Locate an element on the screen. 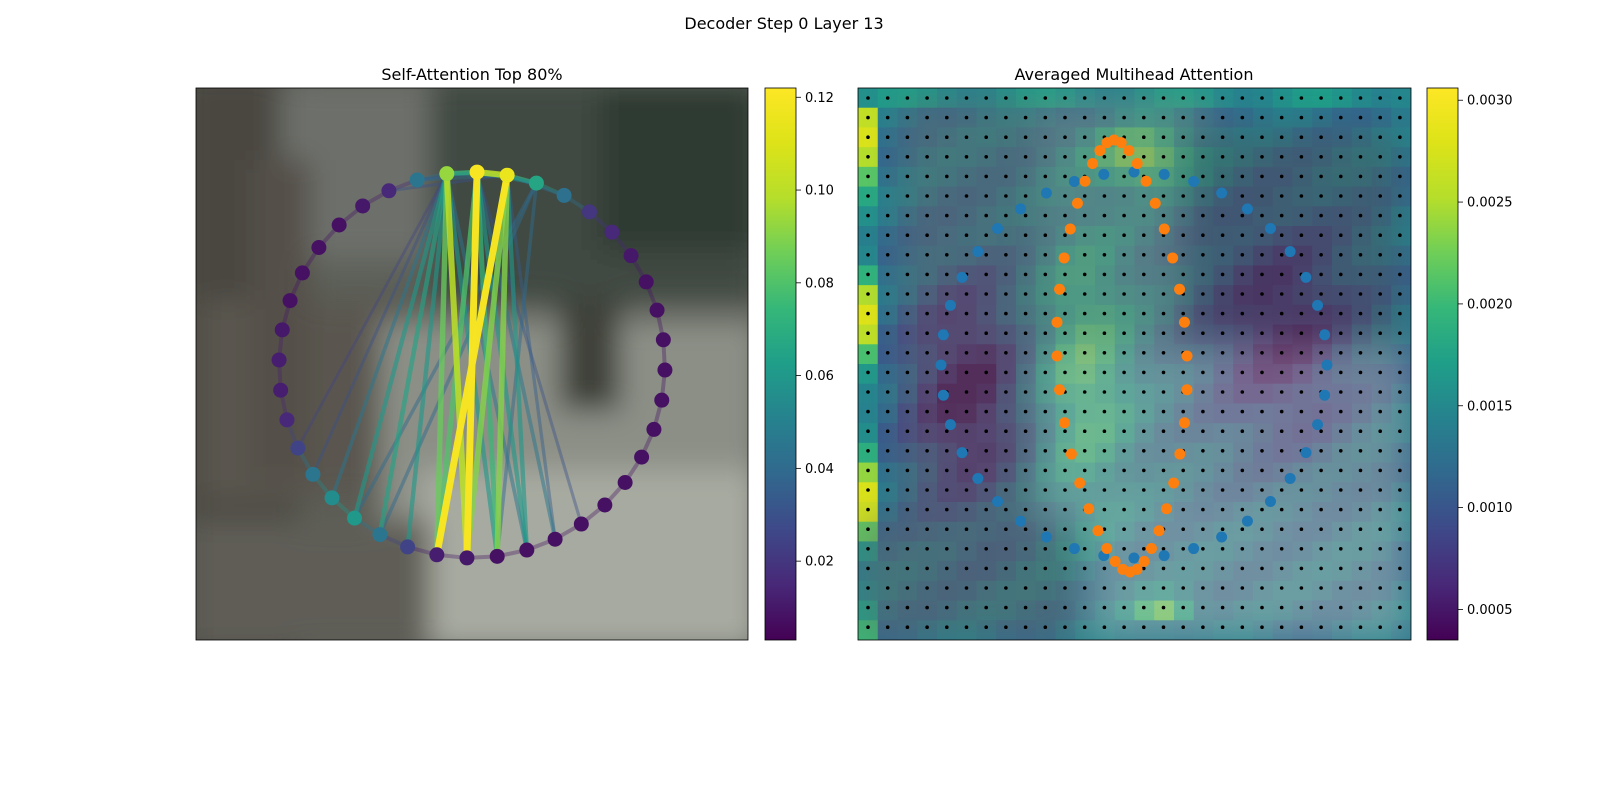 The image size is (1600, 800). colorbar-tick-label: 0.02 is located at coordinates (819, 562).